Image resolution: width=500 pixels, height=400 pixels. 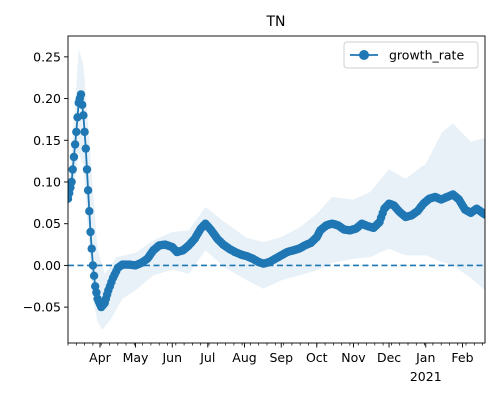 What do you see at coordinates (317, 357) in the screenshot?
I see `x-tick-label: Oct` at bounding box center [317, 357].